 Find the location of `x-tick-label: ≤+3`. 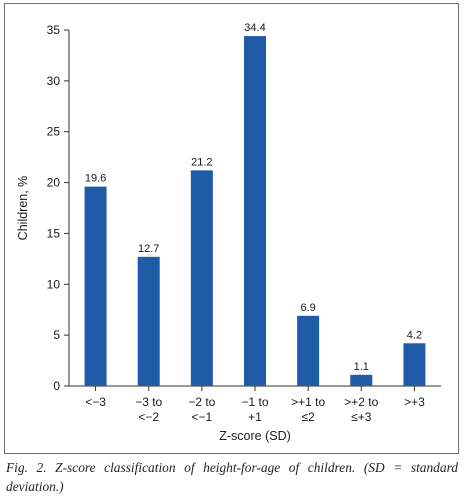

x-tick-label: ≤+3 is located at coordinates (361, 417).